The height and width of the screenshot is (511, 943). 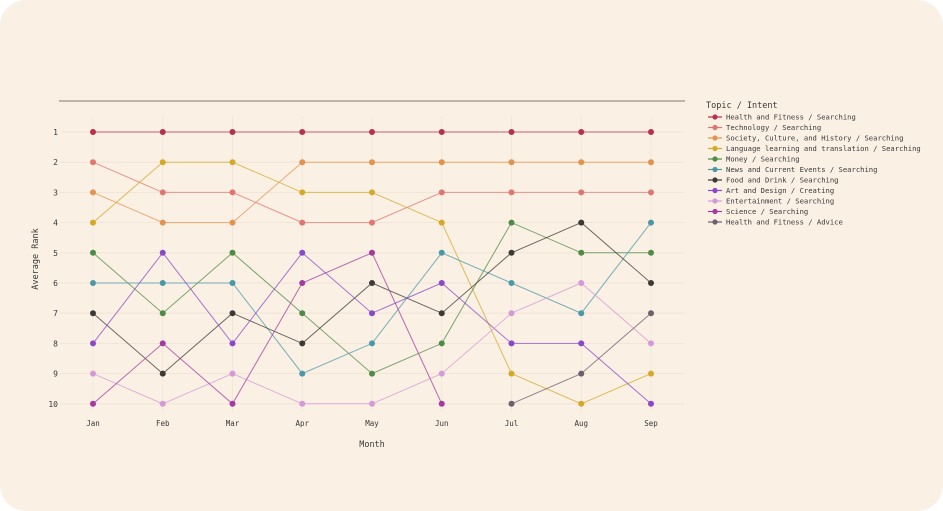 I want to click on y-axis-label: Average Rank, so click(x=36, y=258).